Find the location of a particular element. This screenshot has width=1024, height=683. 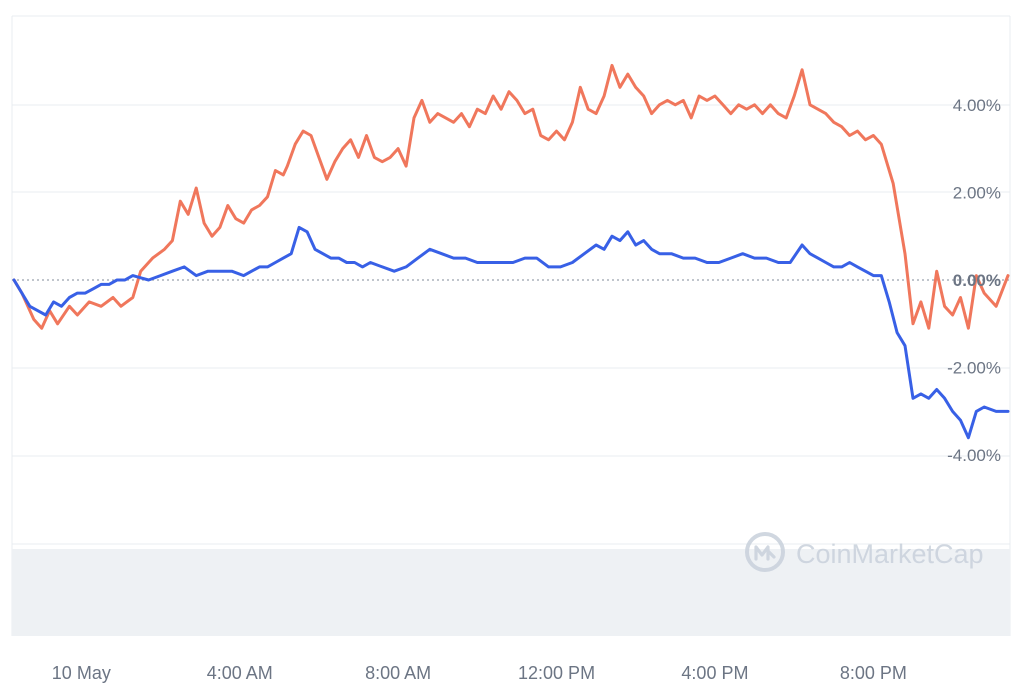

volume-area is located at coordinates (511, 592).